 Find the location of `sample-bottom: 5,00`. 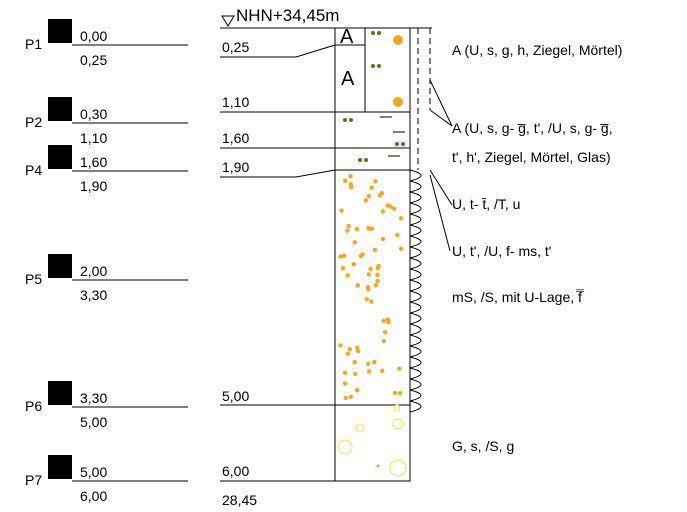

sample-bottom: 5,00 is located at coordinates (93, 422).